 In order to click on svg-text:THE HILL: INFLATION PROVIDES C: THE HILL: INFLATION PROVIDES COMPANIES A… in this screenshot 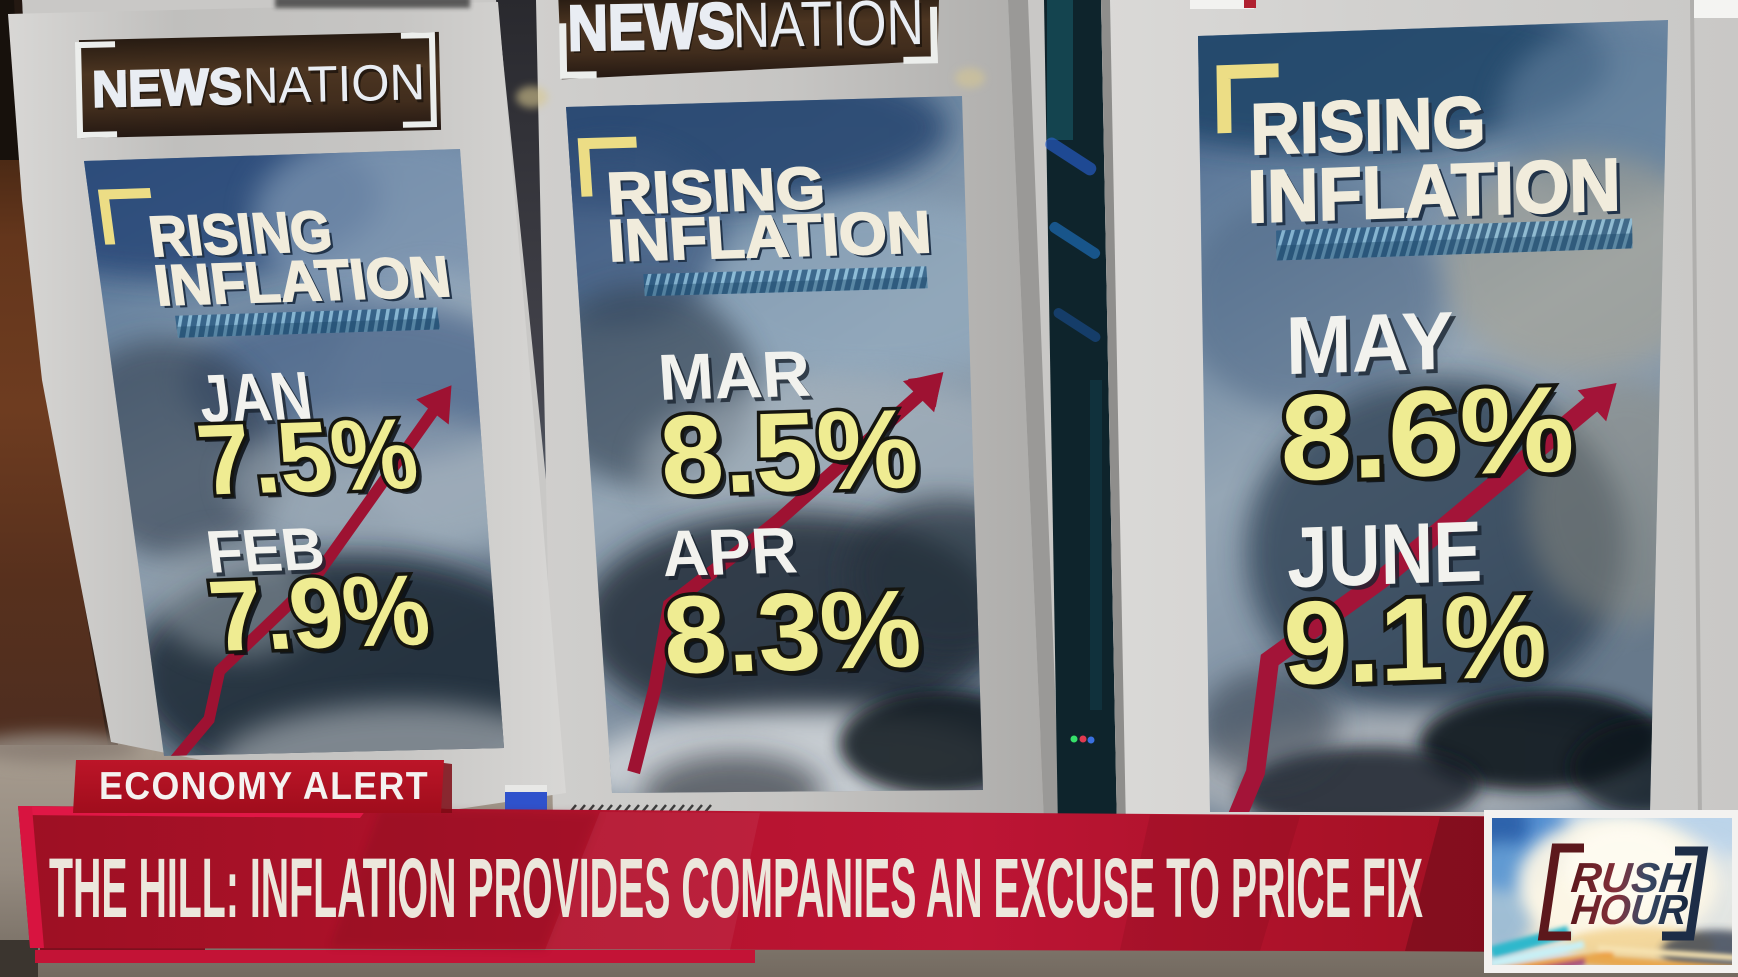, I will do `click(736, 888)`.